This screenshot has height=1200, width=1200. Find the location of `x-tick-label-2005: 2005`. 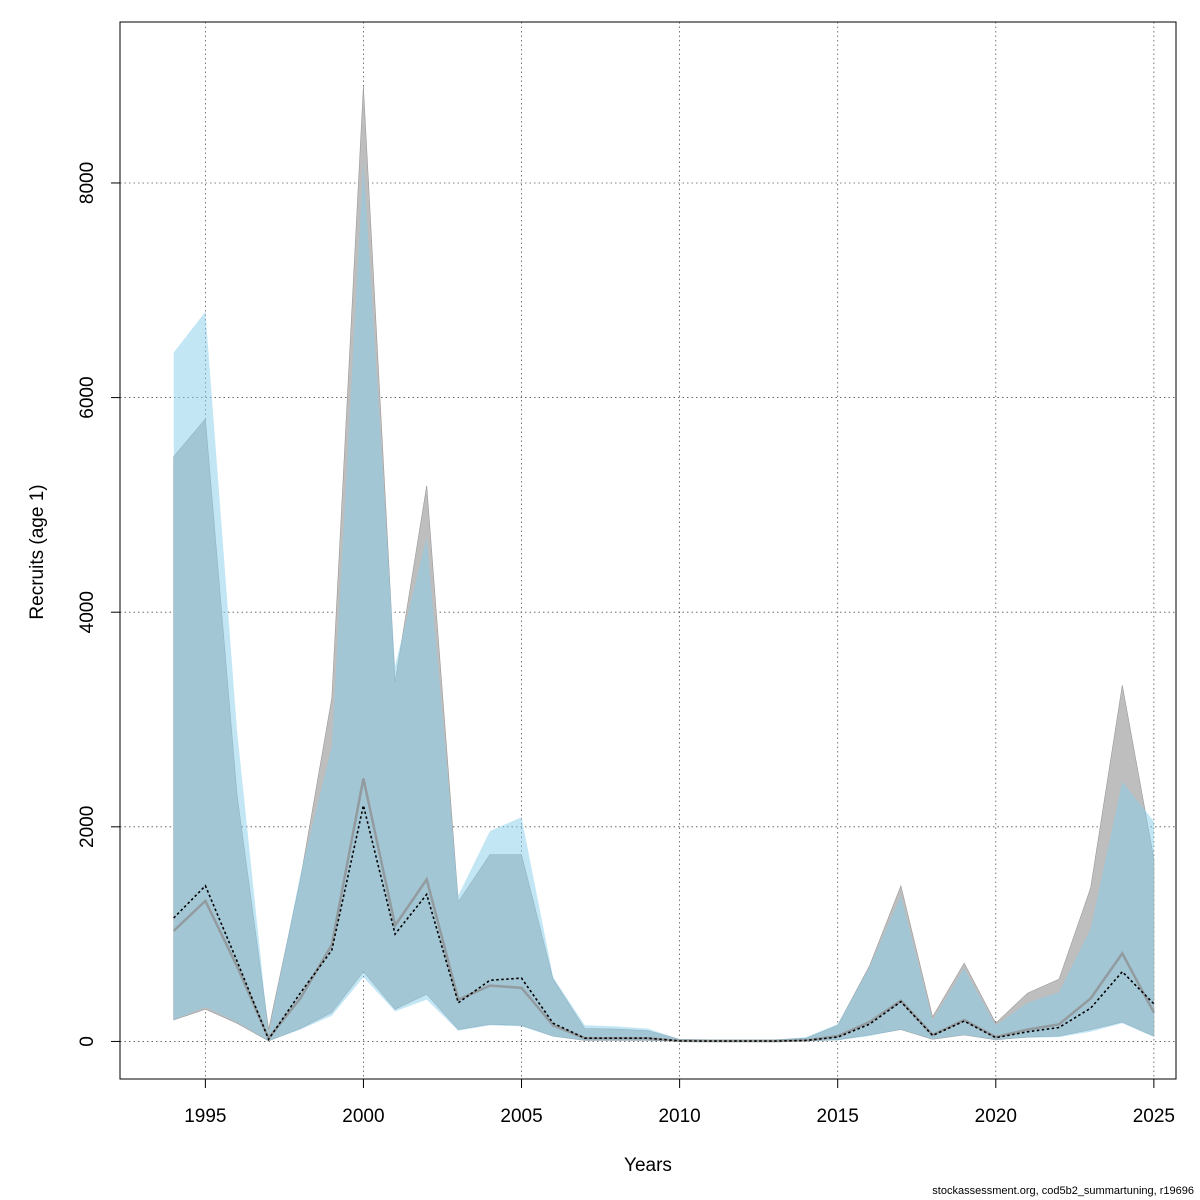

x-tick-label-2005: 2005 is located at coordinates (521, 1116).